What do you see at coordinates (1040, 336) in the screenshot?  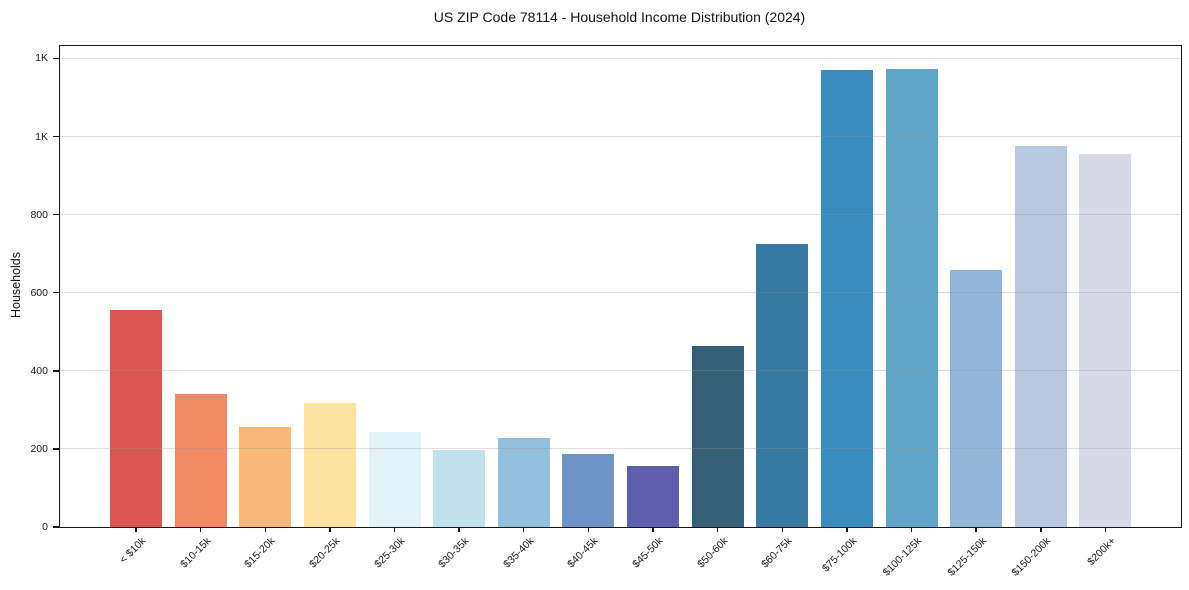 I see `bar-$150-200k` at bounding box center [1040, 336].